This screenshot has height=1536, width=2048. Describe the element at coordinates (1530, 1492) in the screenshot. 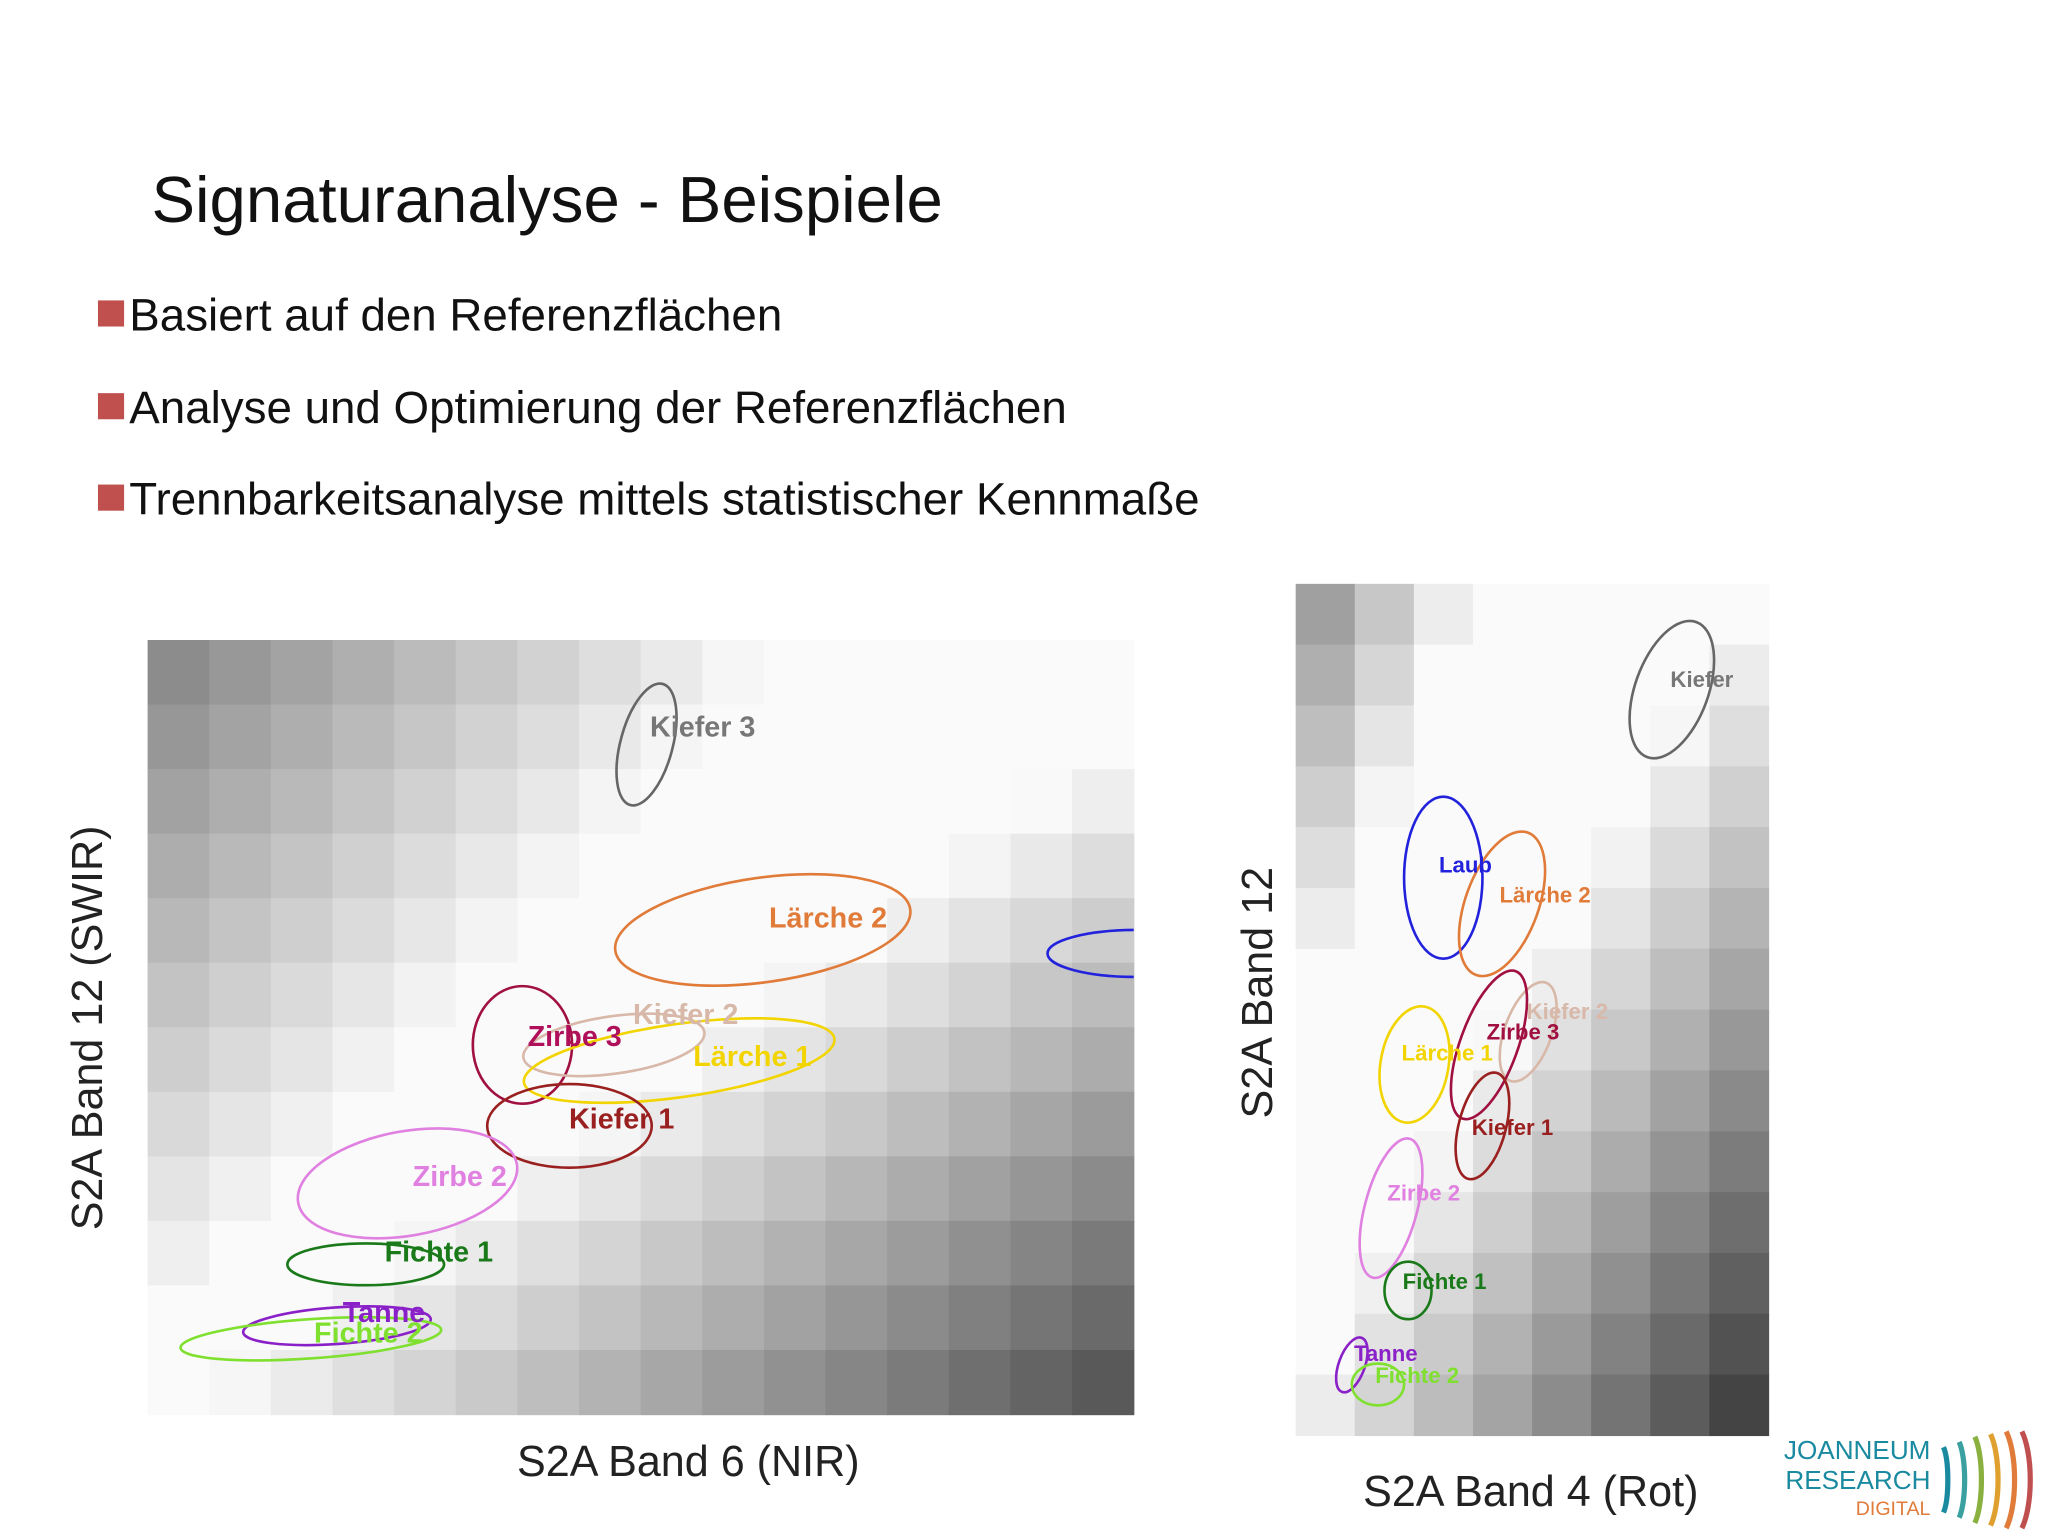

I see `x-axis-label: S2A Band 4 (Rot)` at that location.